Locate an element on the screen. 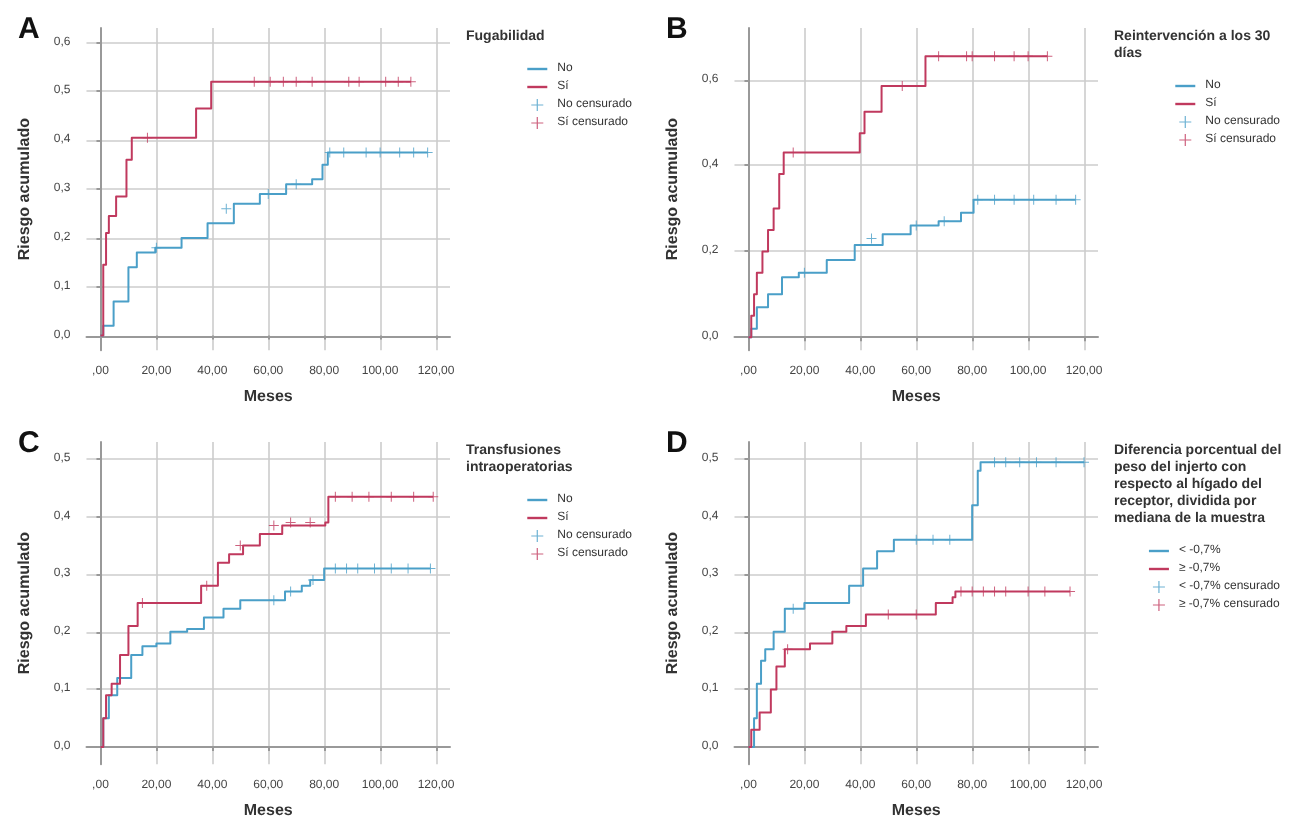 This screenshot has height=828, width=1294. chart-title: C is located at coordinates (29, 443).